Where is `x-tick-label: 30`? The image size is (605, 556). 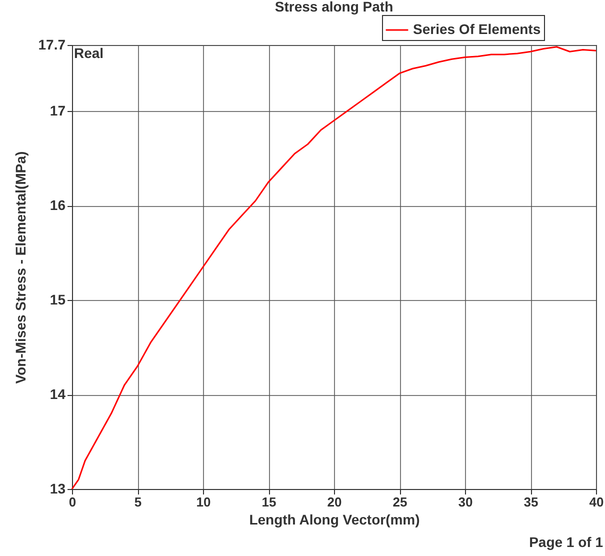
x-tick-label: 30 is located at coordinates (465, 502).